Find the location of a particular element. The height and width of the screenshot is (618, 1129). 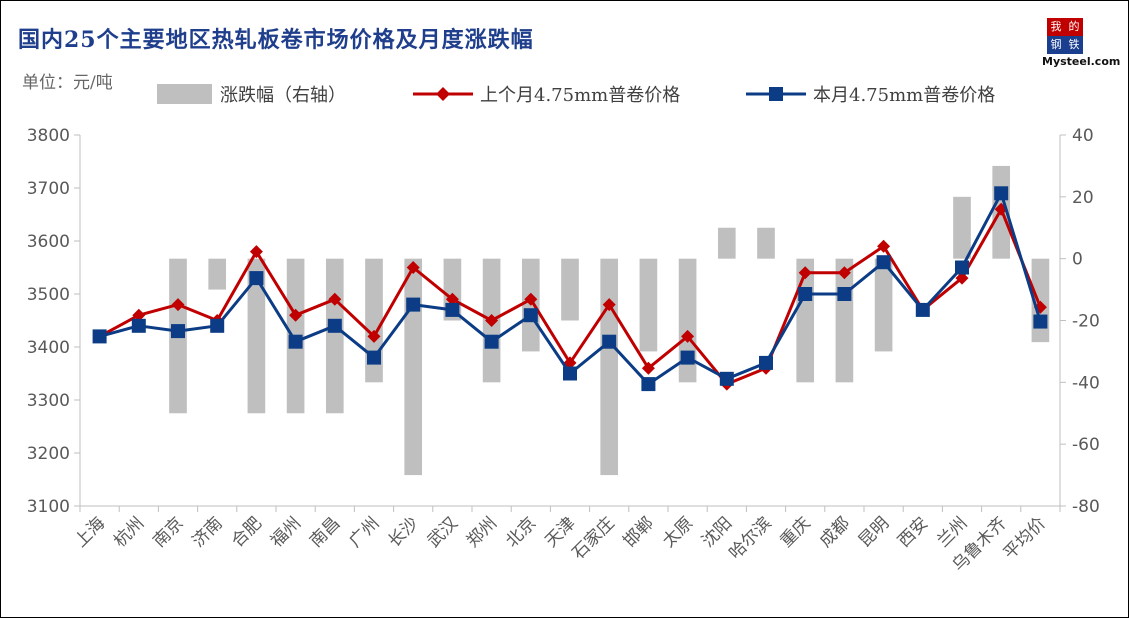

right-tick-label: 40 is located at coordinates (1083, 136).